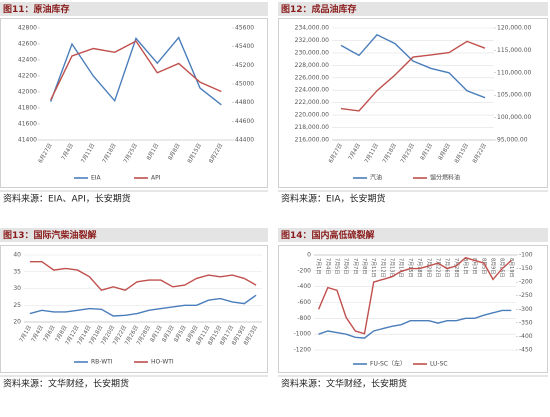 Image resolution: width=550 pixels, height=417 pixels. Describe the element at coordinates (355, 266) in the screenshot. I see `x-tick-label: 7月7日` at that location.